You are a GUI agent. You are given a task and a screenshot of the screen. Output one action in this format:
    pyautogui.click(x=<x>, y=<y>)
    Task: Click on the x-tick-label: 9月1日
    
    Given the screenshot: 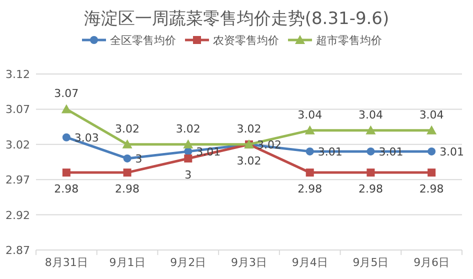 What is the action you would take?
    pyautogui.click(x=127, y=262)
    